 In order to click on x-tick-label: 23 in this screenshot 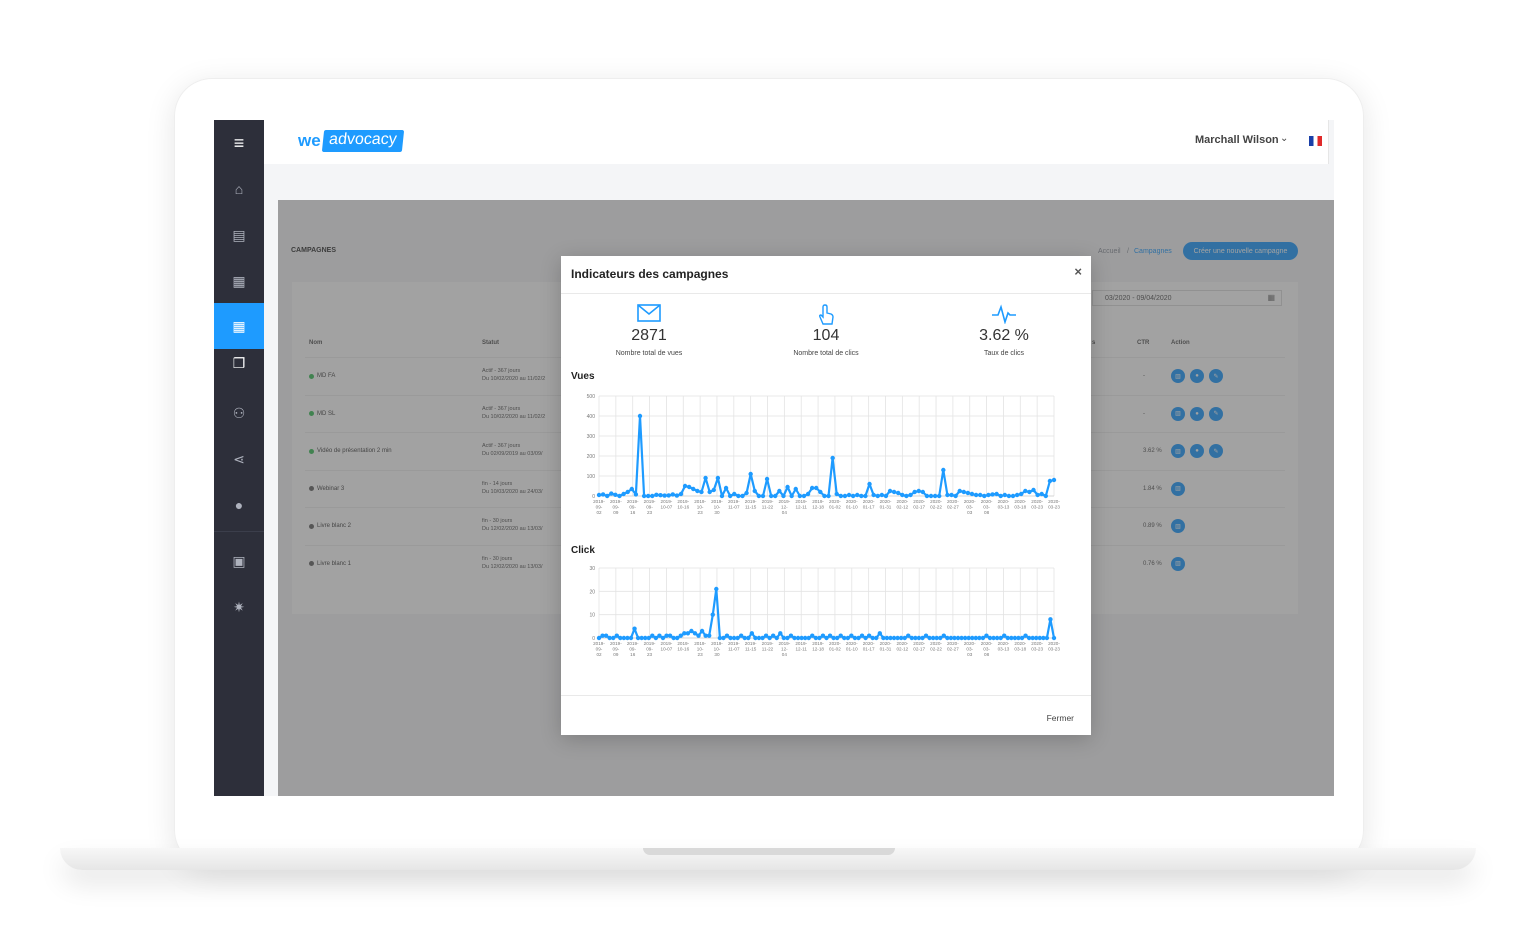, I will do `click(650, 512)`.